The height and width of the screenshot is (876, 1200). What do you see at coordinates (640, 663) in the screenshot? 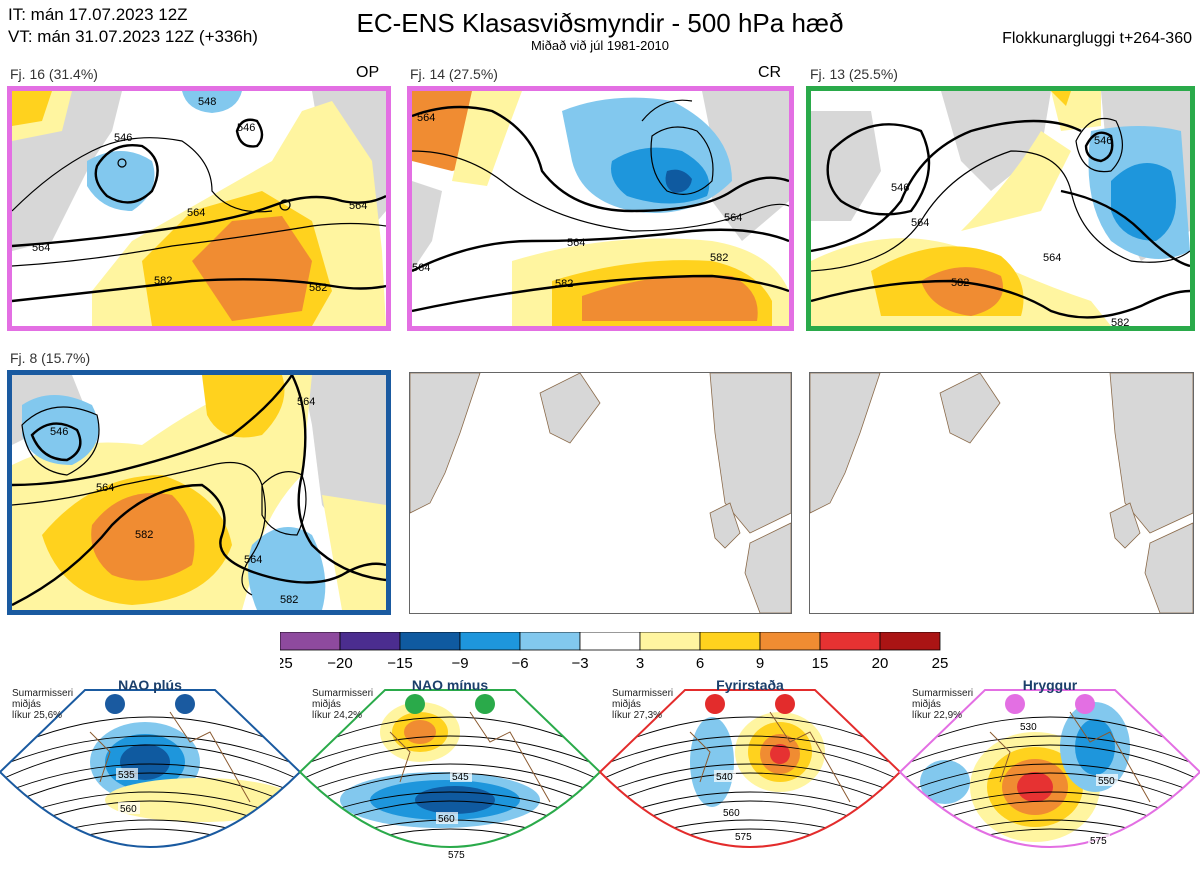
I see `colorbar-tick-label: 3` at bounding box center [640, 663].